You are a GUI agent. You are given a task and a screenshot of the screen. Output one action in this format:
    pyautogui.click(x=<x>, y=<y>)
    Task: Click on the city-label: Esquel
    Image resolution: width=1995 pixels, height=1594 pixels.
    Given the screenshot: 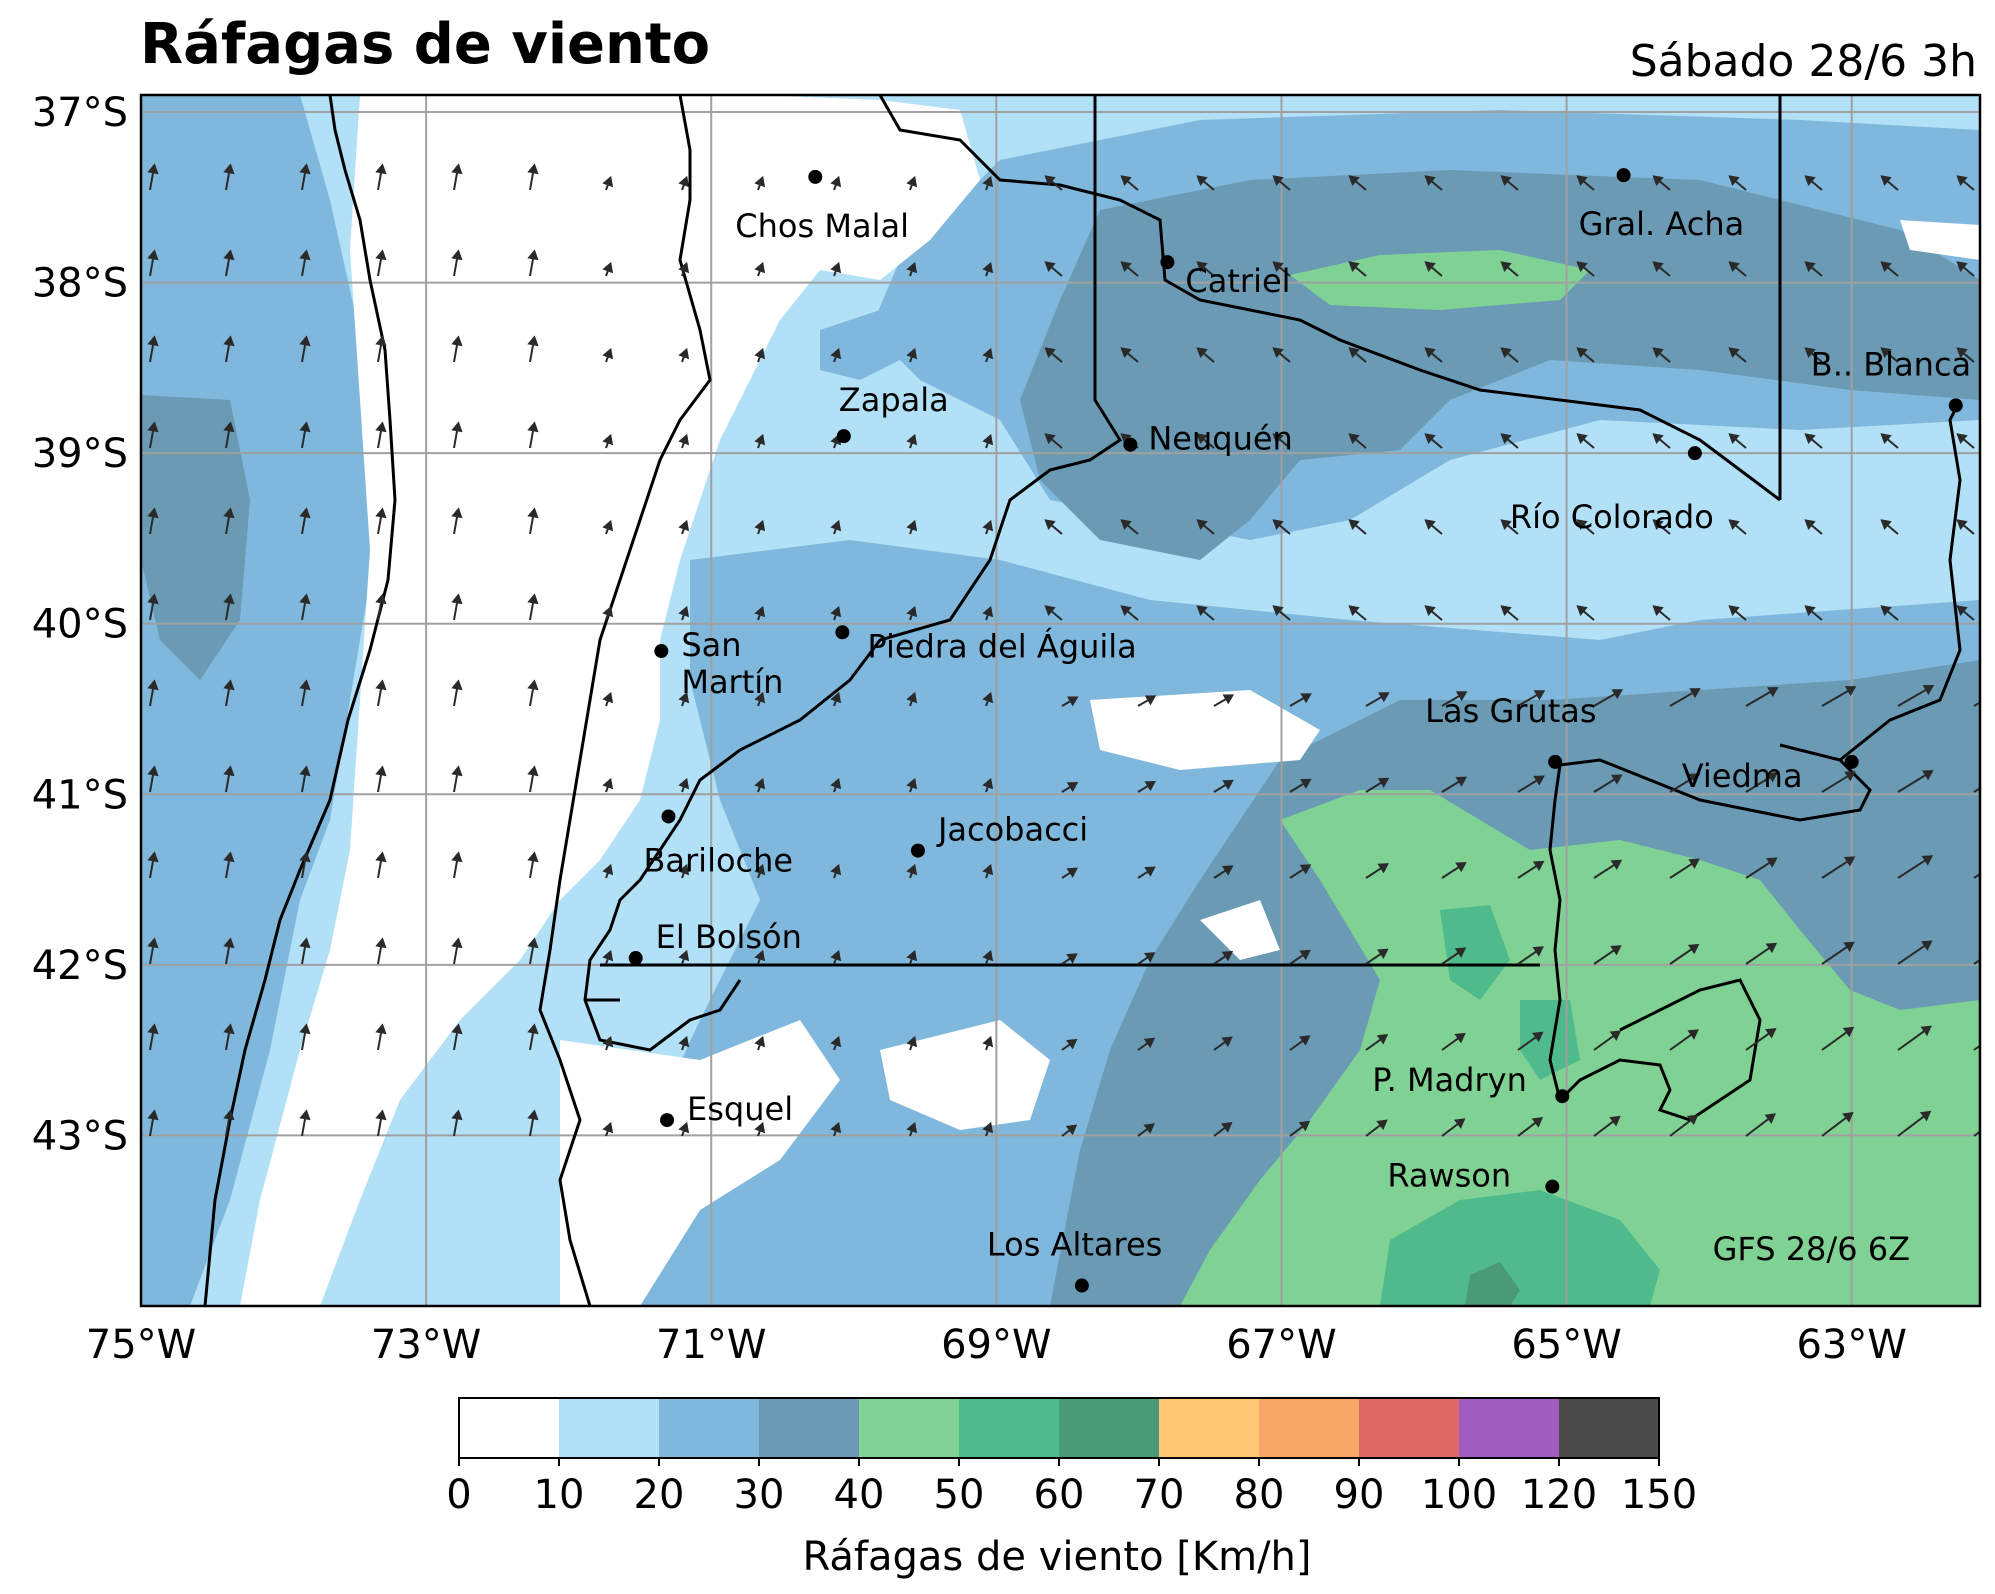 What is the action you would take?
    pyautogui.click(x=740, y=1109)
    